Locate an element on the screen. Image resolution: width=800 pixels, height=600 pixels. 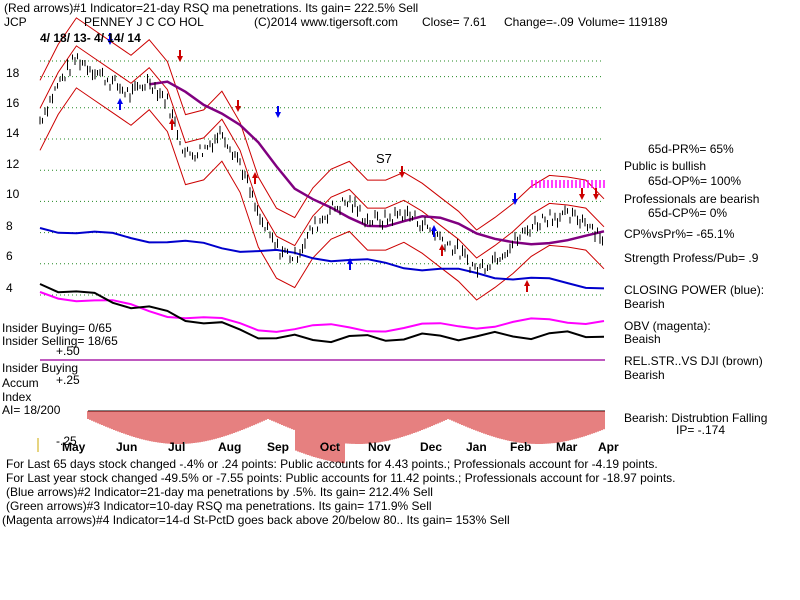
closing-power-line is located at coordinates (322, 258).